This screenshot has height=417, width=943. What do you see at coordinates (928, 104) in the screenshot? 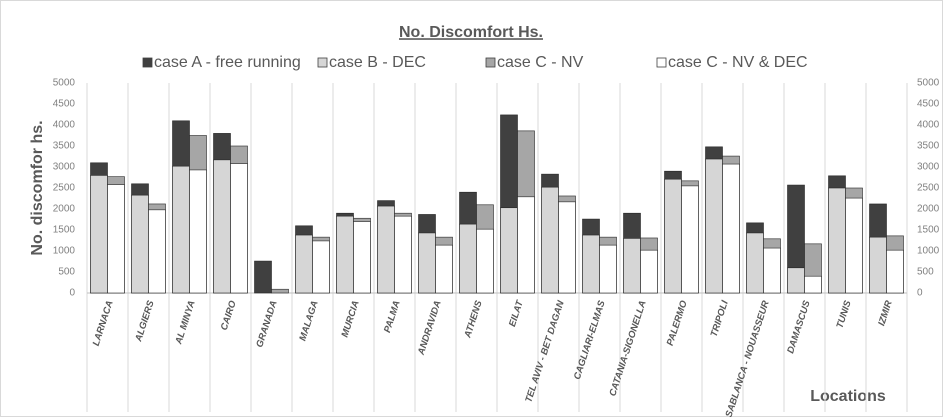
I see `y2-tick-label: 4500` at bounding box center [928, 104].